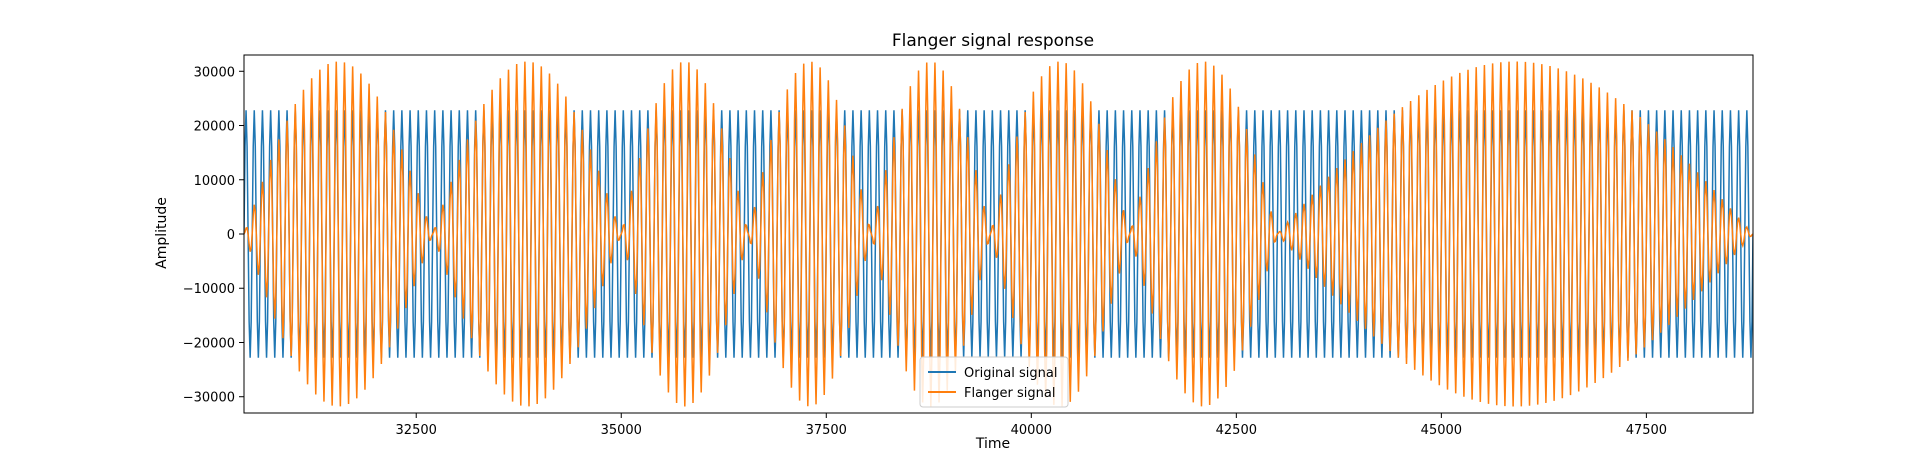  I want to click on y-tick-label: −30000, so click(209, 398).